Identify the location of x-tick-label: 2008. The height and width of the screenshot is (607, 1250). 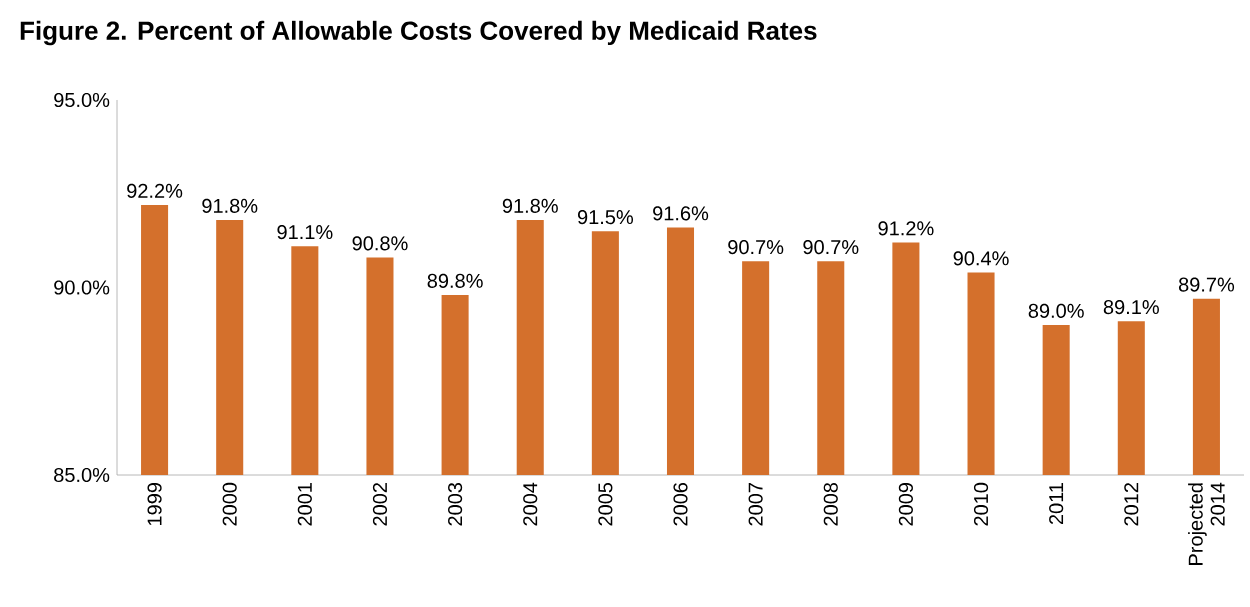
(830, 504).